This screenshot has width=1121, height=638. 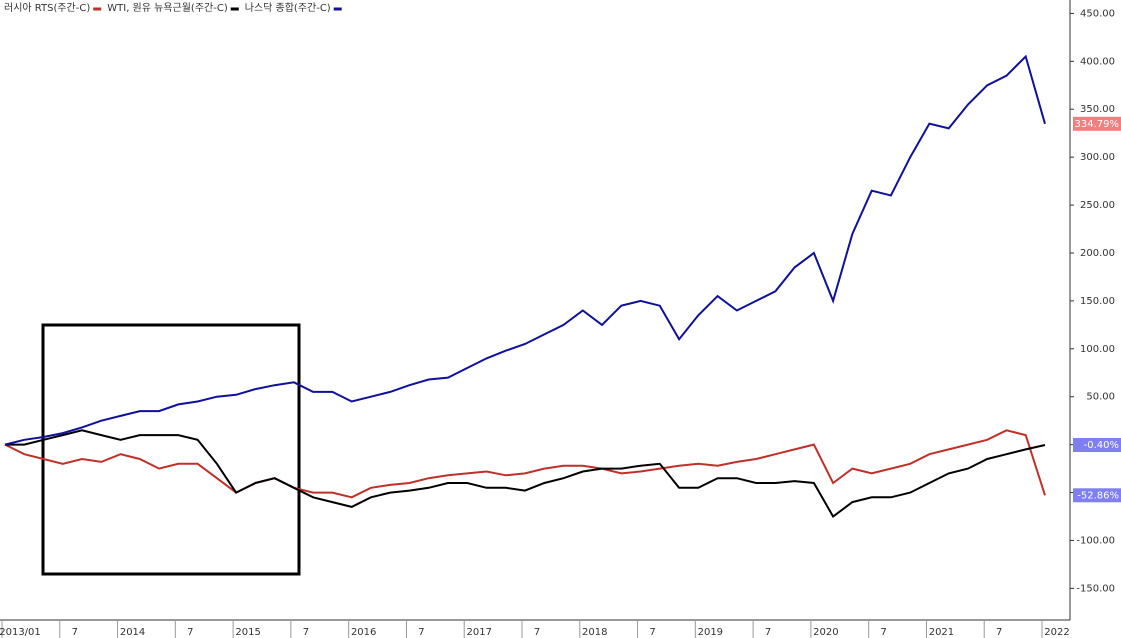 What do you see at coordinates (132, 632) in the screenshot?
I see `x-tick-label: 2014` at bounding box center [132, 632].